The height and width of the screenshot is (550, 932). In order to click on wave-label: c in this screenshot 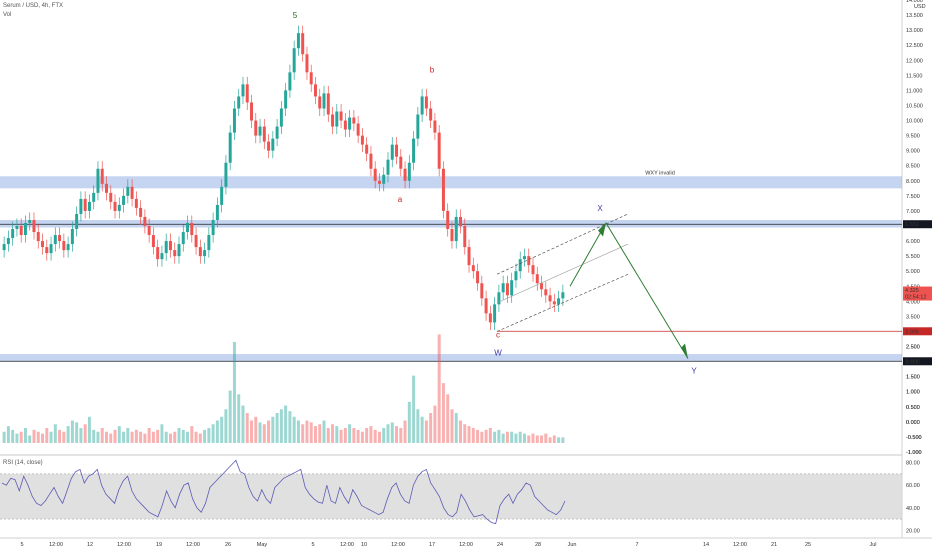, I will do `click(498, 334)`.